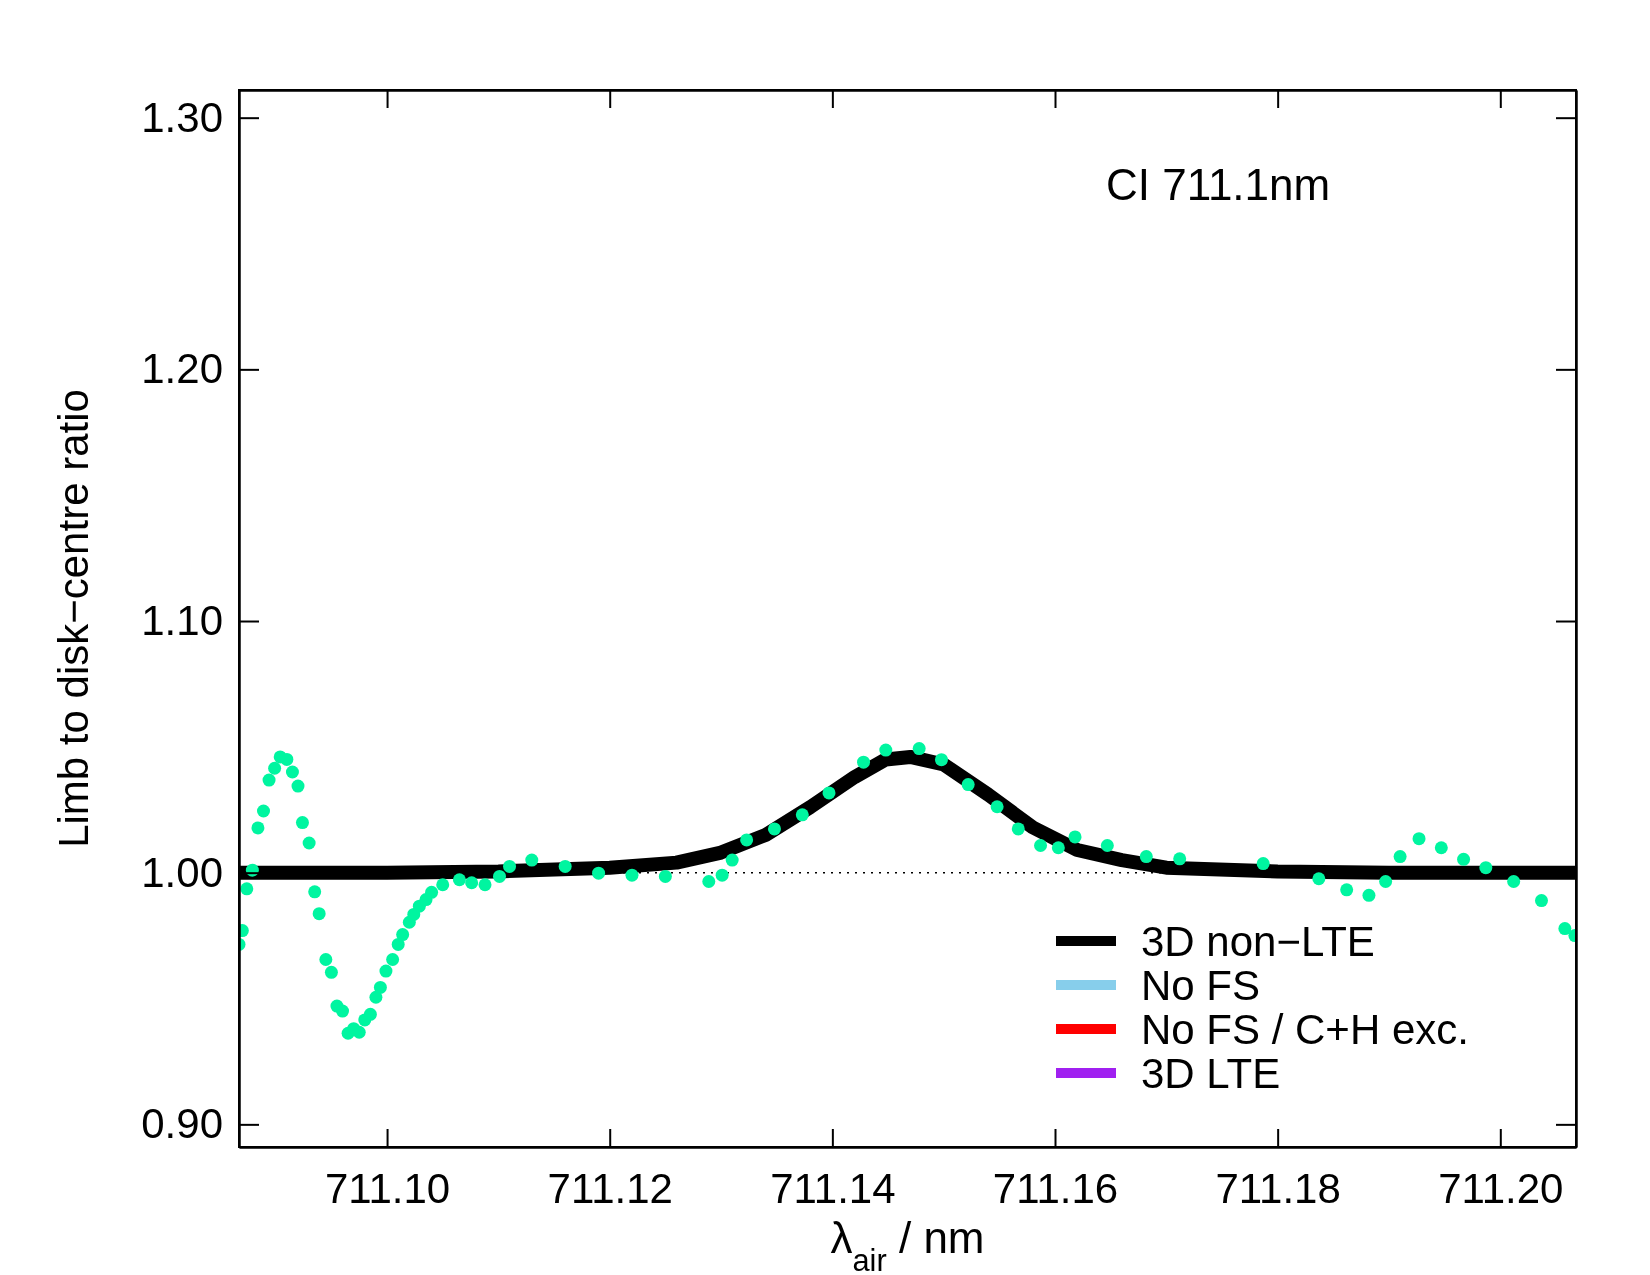 This screenshot has width=1650, height=1275. Describe the element at coordinates (182, 117) in the screenshot. I see `y-tick-label: 1.30` at that location.